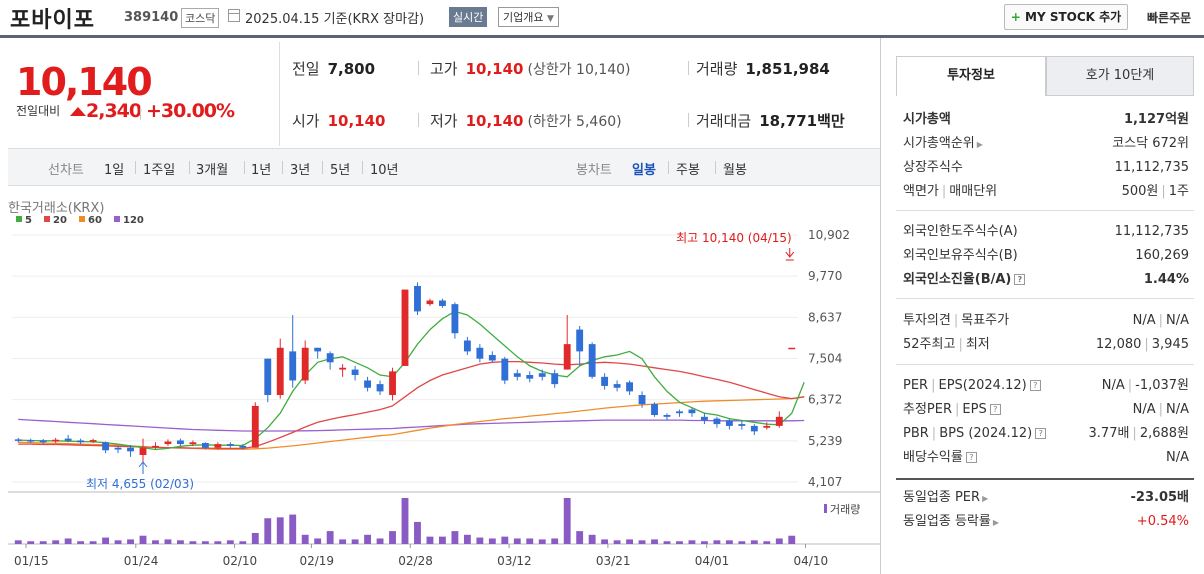  What do you see at coordinates (1046, 345) in the screenshot?
I see `w52-row: 52주최고 | 최저 12,080 | 3,945` at bounding box center [1046, 345].